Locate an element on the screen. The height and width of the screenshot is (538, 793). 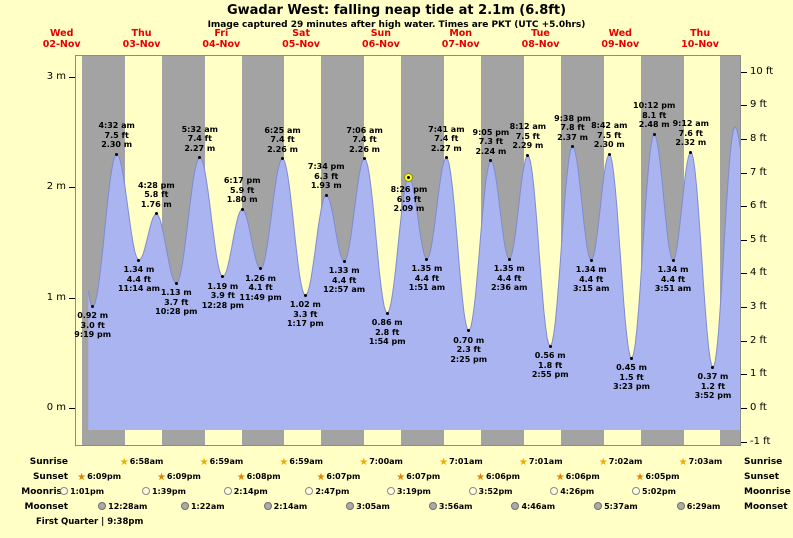
y-axis-label-right: 9 ft is located at coordinates (758, 105).